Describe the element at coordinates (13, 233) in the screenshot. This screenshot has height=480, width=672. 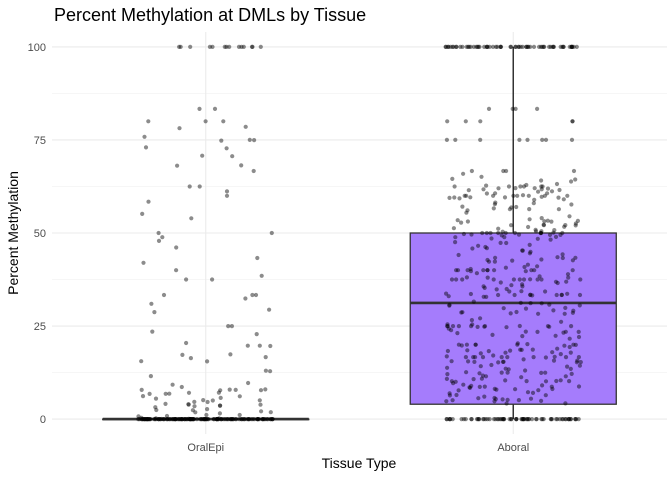
I see `y-axis-title: Percent Methylation` at that location.